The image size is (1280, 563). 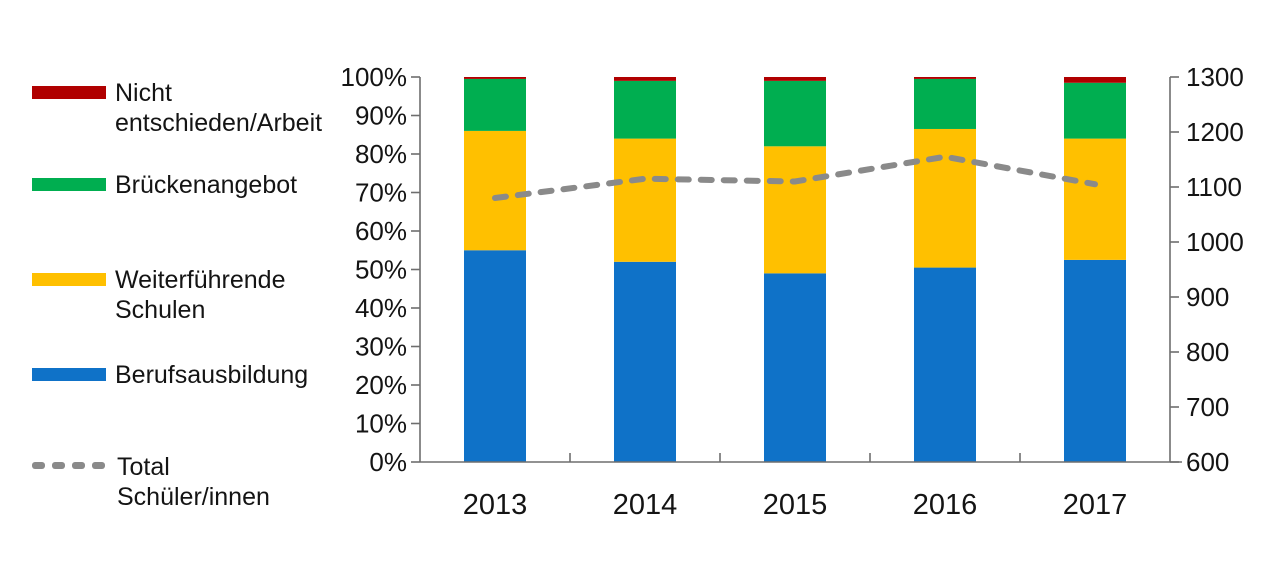 What do you see at coordinates (381, 308) in the screenshot?
I see `left-axis-tick-label: 40%` at bounding box center [381, 308].